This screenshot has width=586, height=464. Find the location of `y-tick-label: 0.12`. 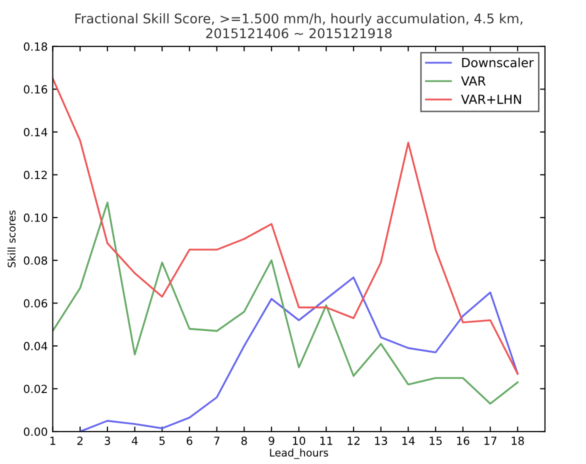

y-tick-label: 0.12 is located at coordinates (35, 175).